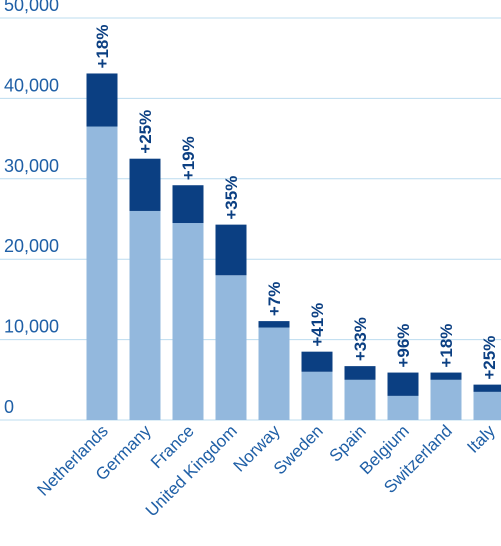 This screenshot has width=501, height=546. What do you see at coordinates (317, 325) in the screenshot?
I see `growth-label: +41%` at bounding box center [317, 325].